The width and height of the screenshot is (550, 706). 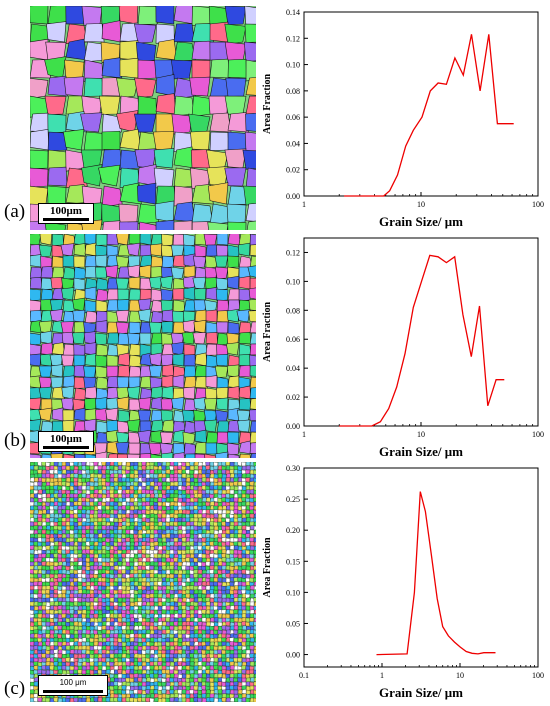 What do you see at coordinates (73, 691) in the screenshot?
I see `scale-bar-line-c` at bounding box center [73, 691].